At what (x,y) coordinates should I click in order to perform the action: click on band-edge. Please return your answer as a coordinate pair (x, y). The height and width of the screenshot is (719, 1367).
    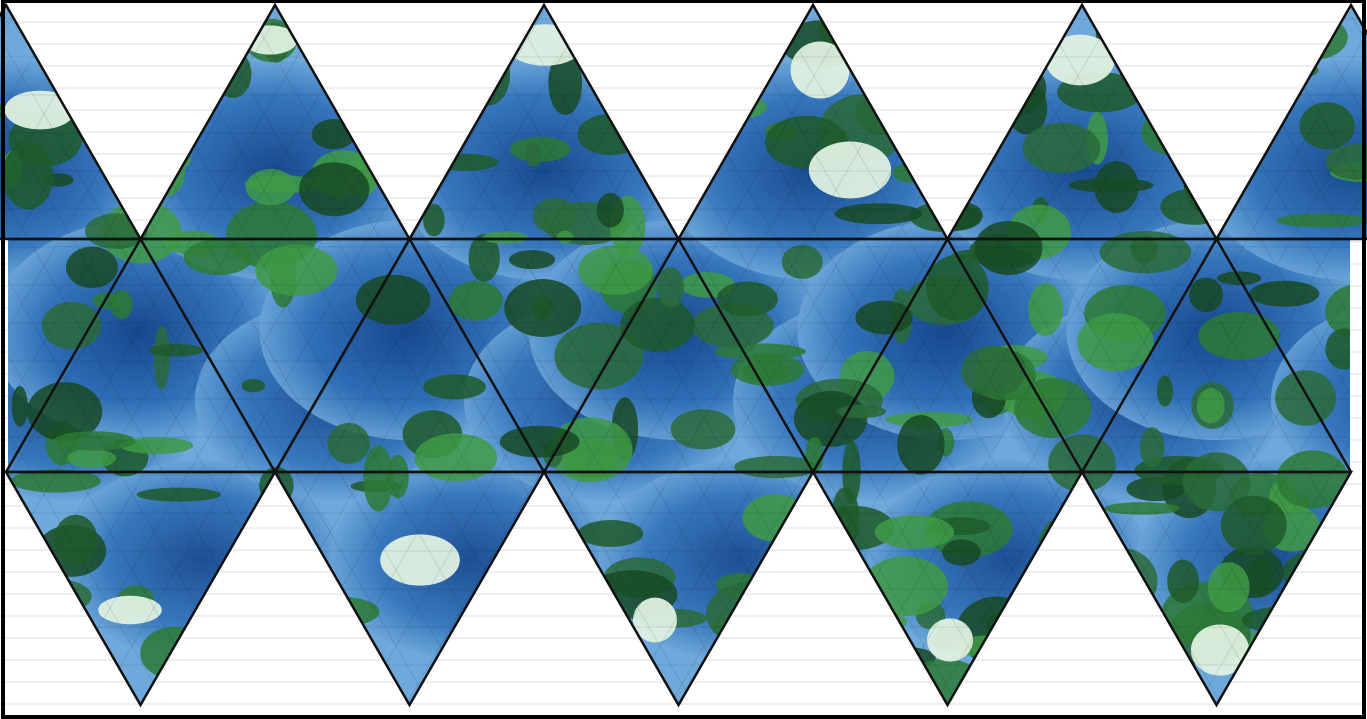
    Looking at the image, I should click on (1284, 355).